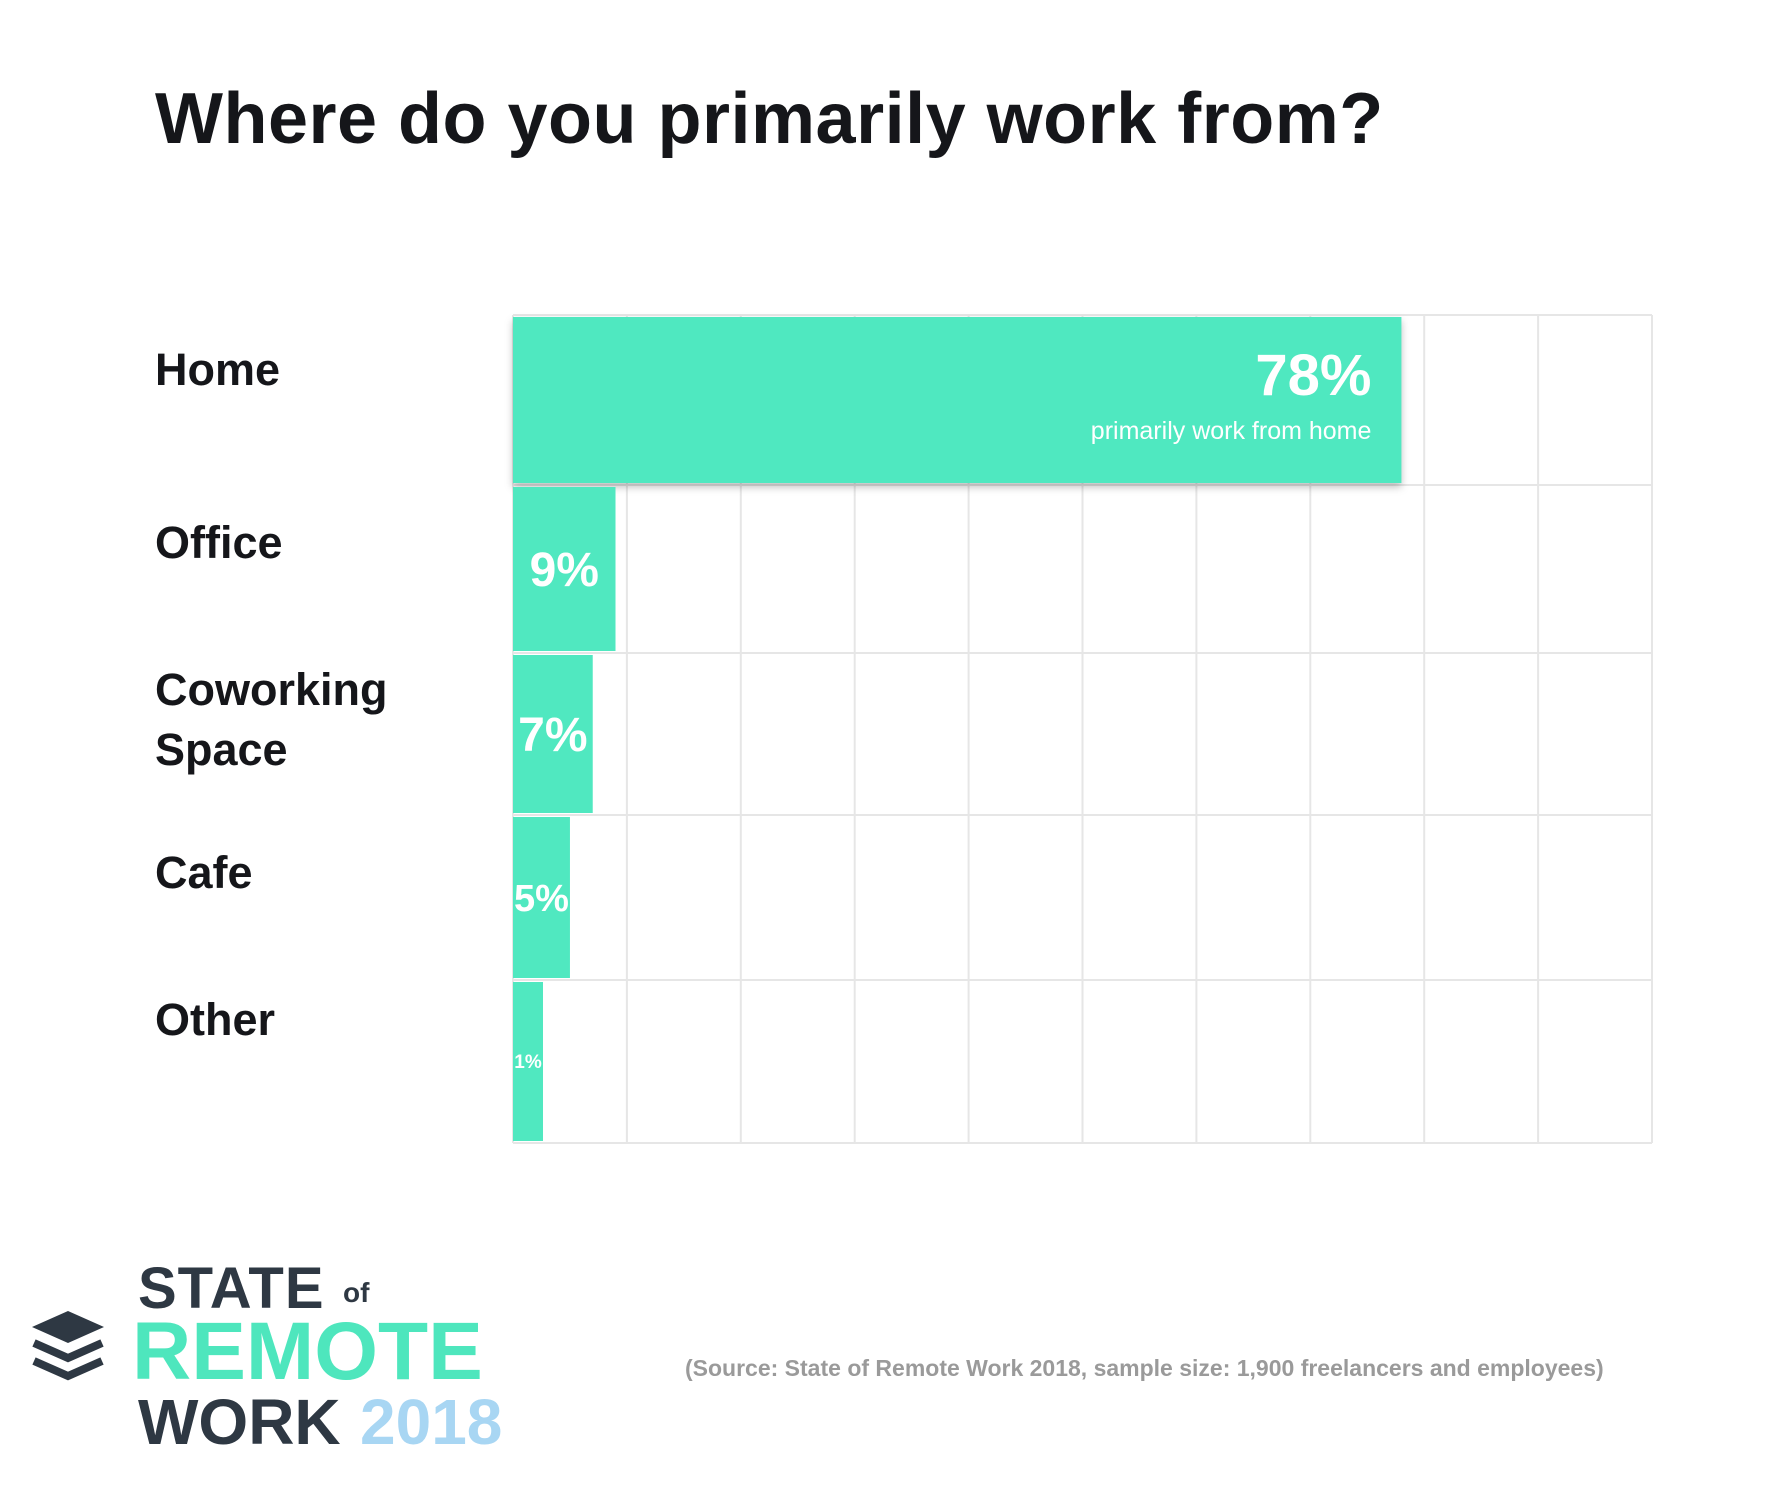  What do you see at coordinates (215, 1019) in the screenshot?
I see `category-label-other: Other` at bounding box center [215, 1019].